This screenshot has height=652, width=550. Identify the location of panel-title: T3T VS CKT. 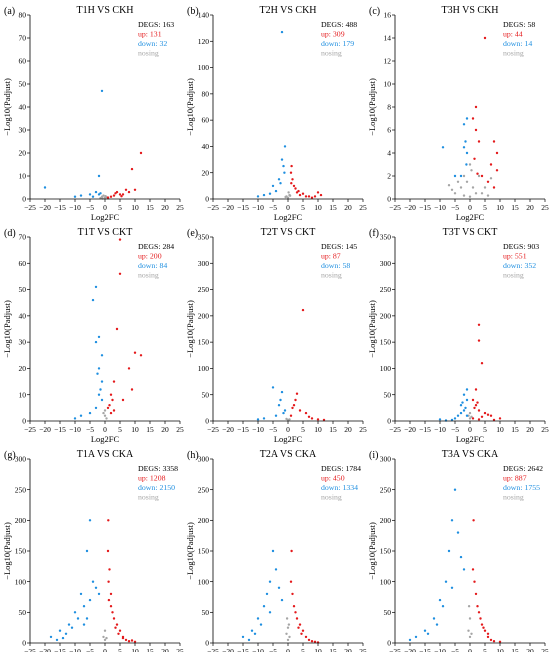
(470, 232).